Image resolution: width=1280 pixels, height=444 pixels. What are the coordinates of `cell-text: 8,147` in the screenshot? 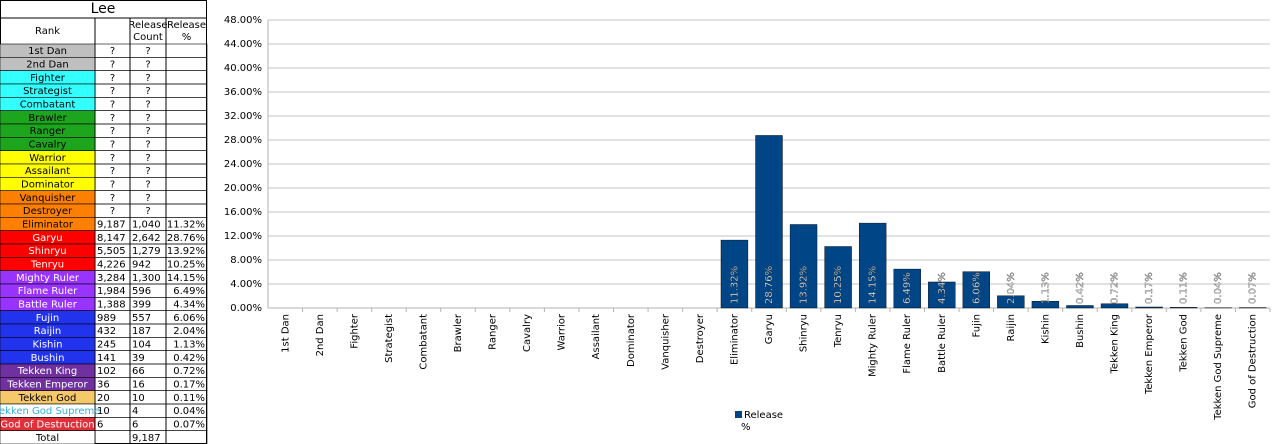 It's located at (111, 238).